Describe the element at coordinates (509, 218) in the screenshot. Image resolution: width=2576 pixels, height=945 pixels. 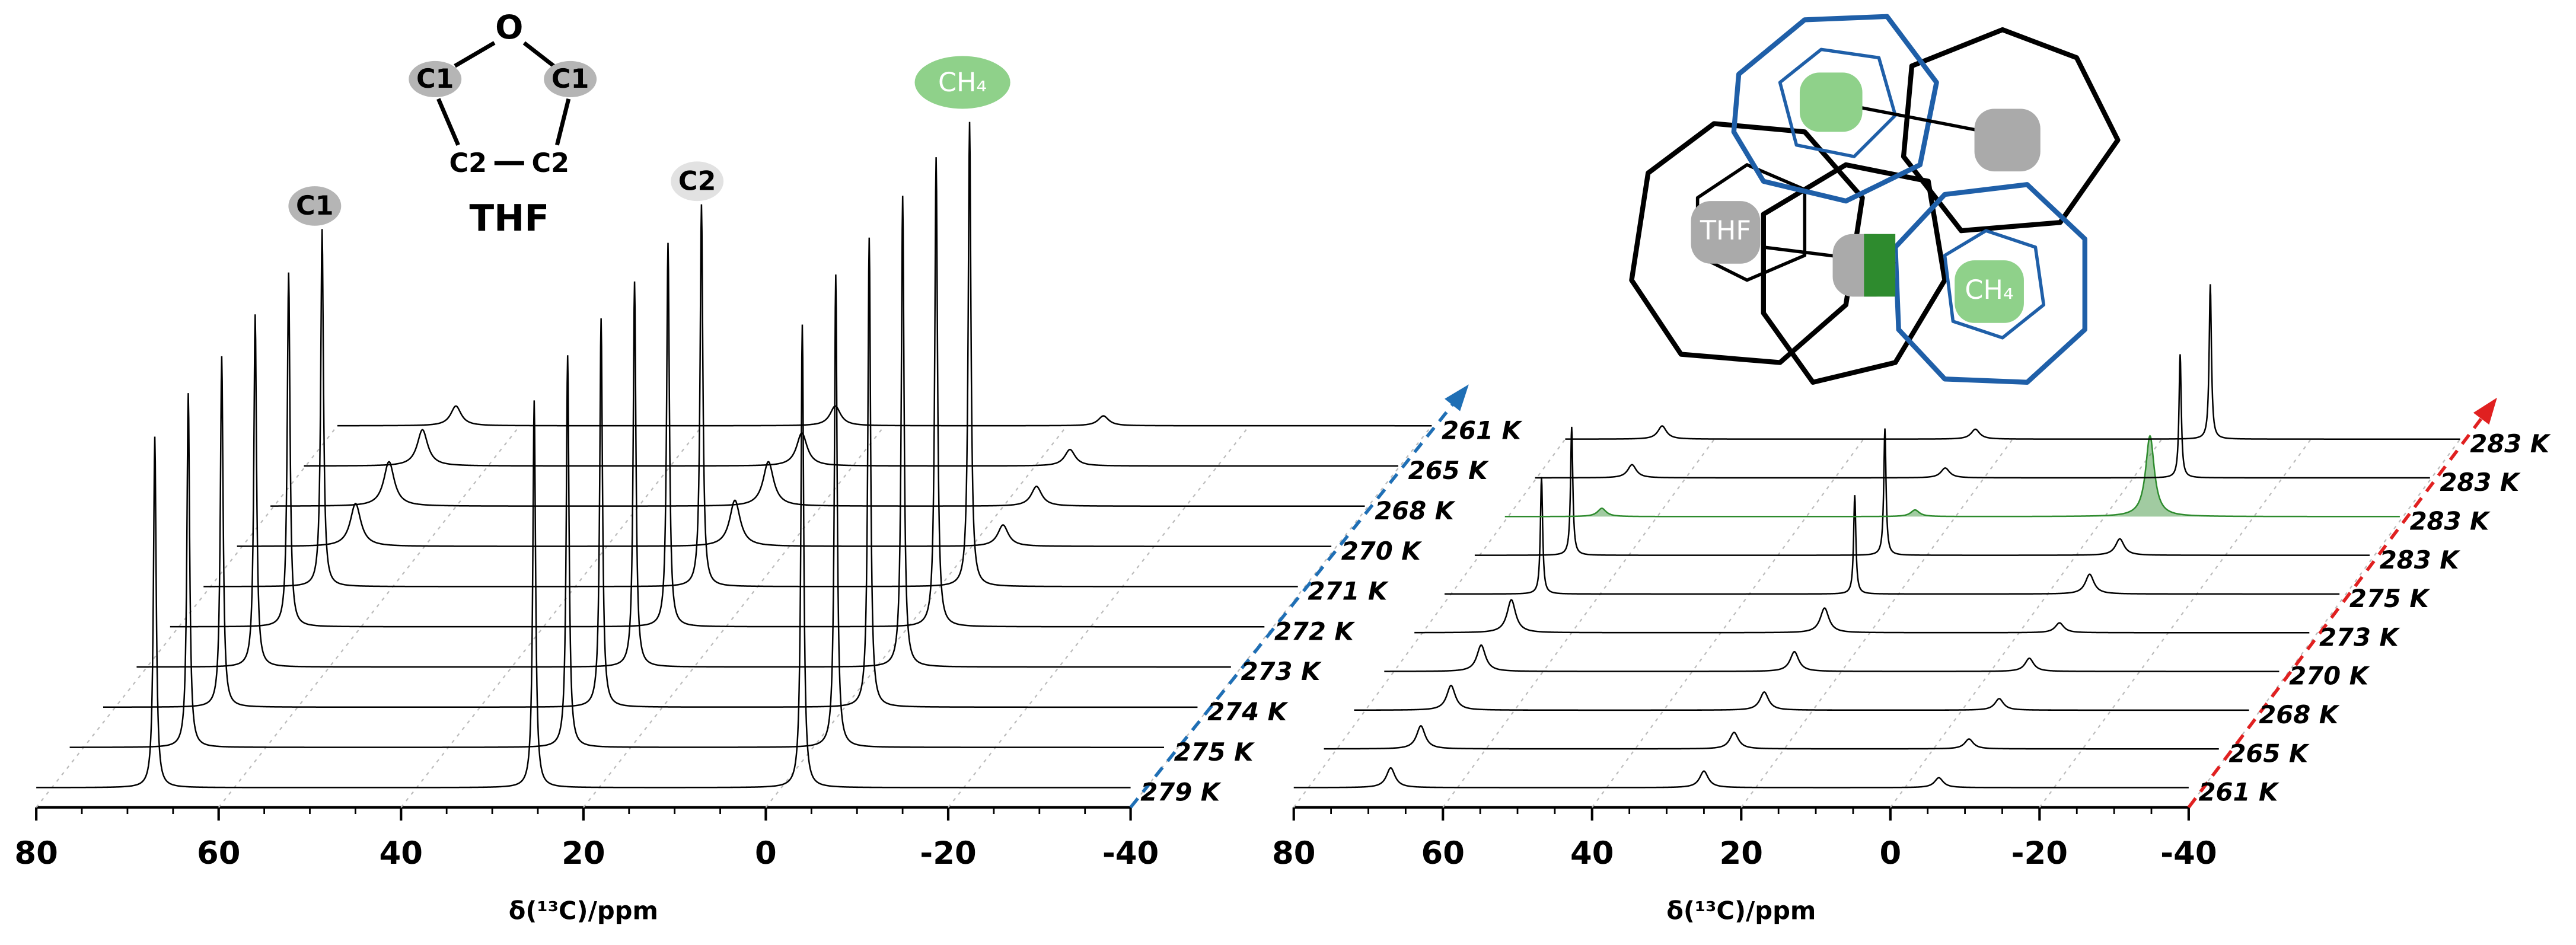
I see `molecule-name: THF` at that location.